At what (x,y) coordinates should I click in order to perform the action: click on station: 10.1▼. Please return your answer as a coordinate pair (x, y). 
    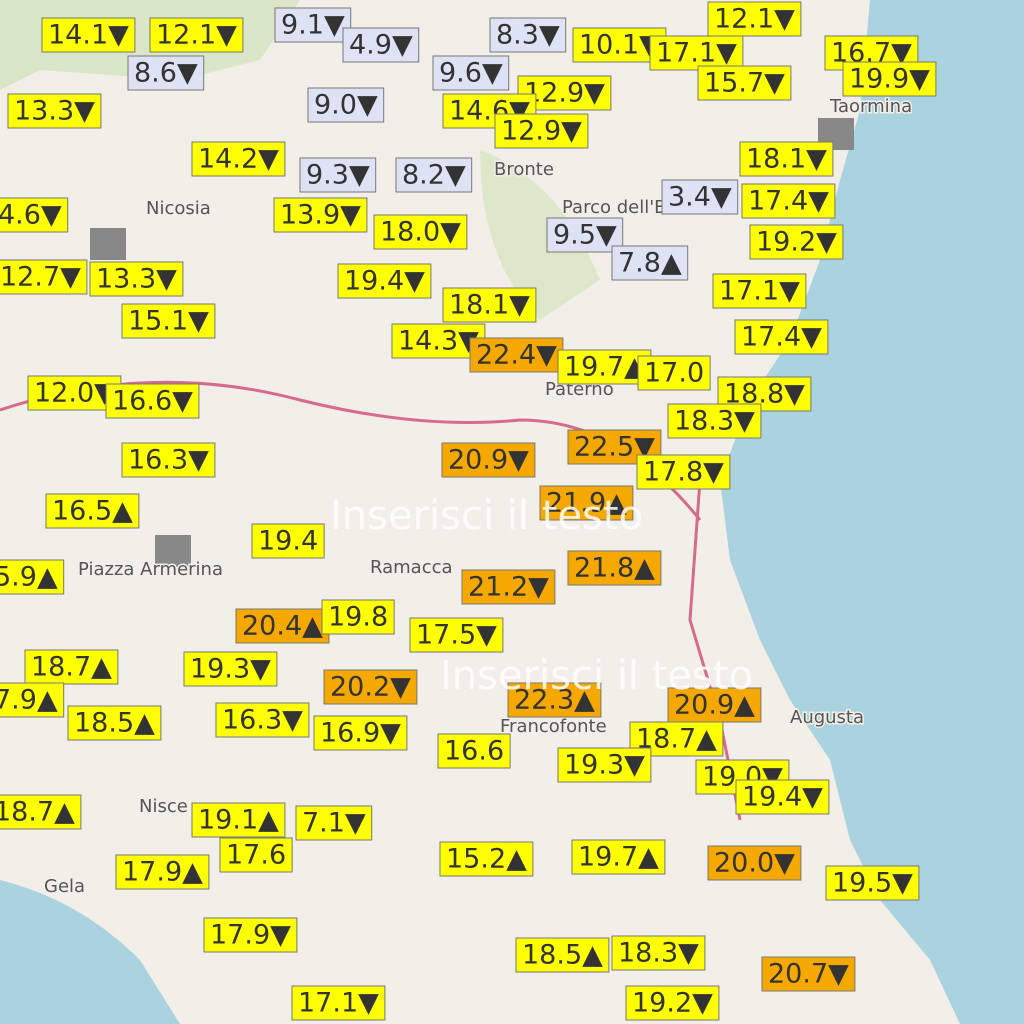
    Looking at the image, I should click on (619, 45).